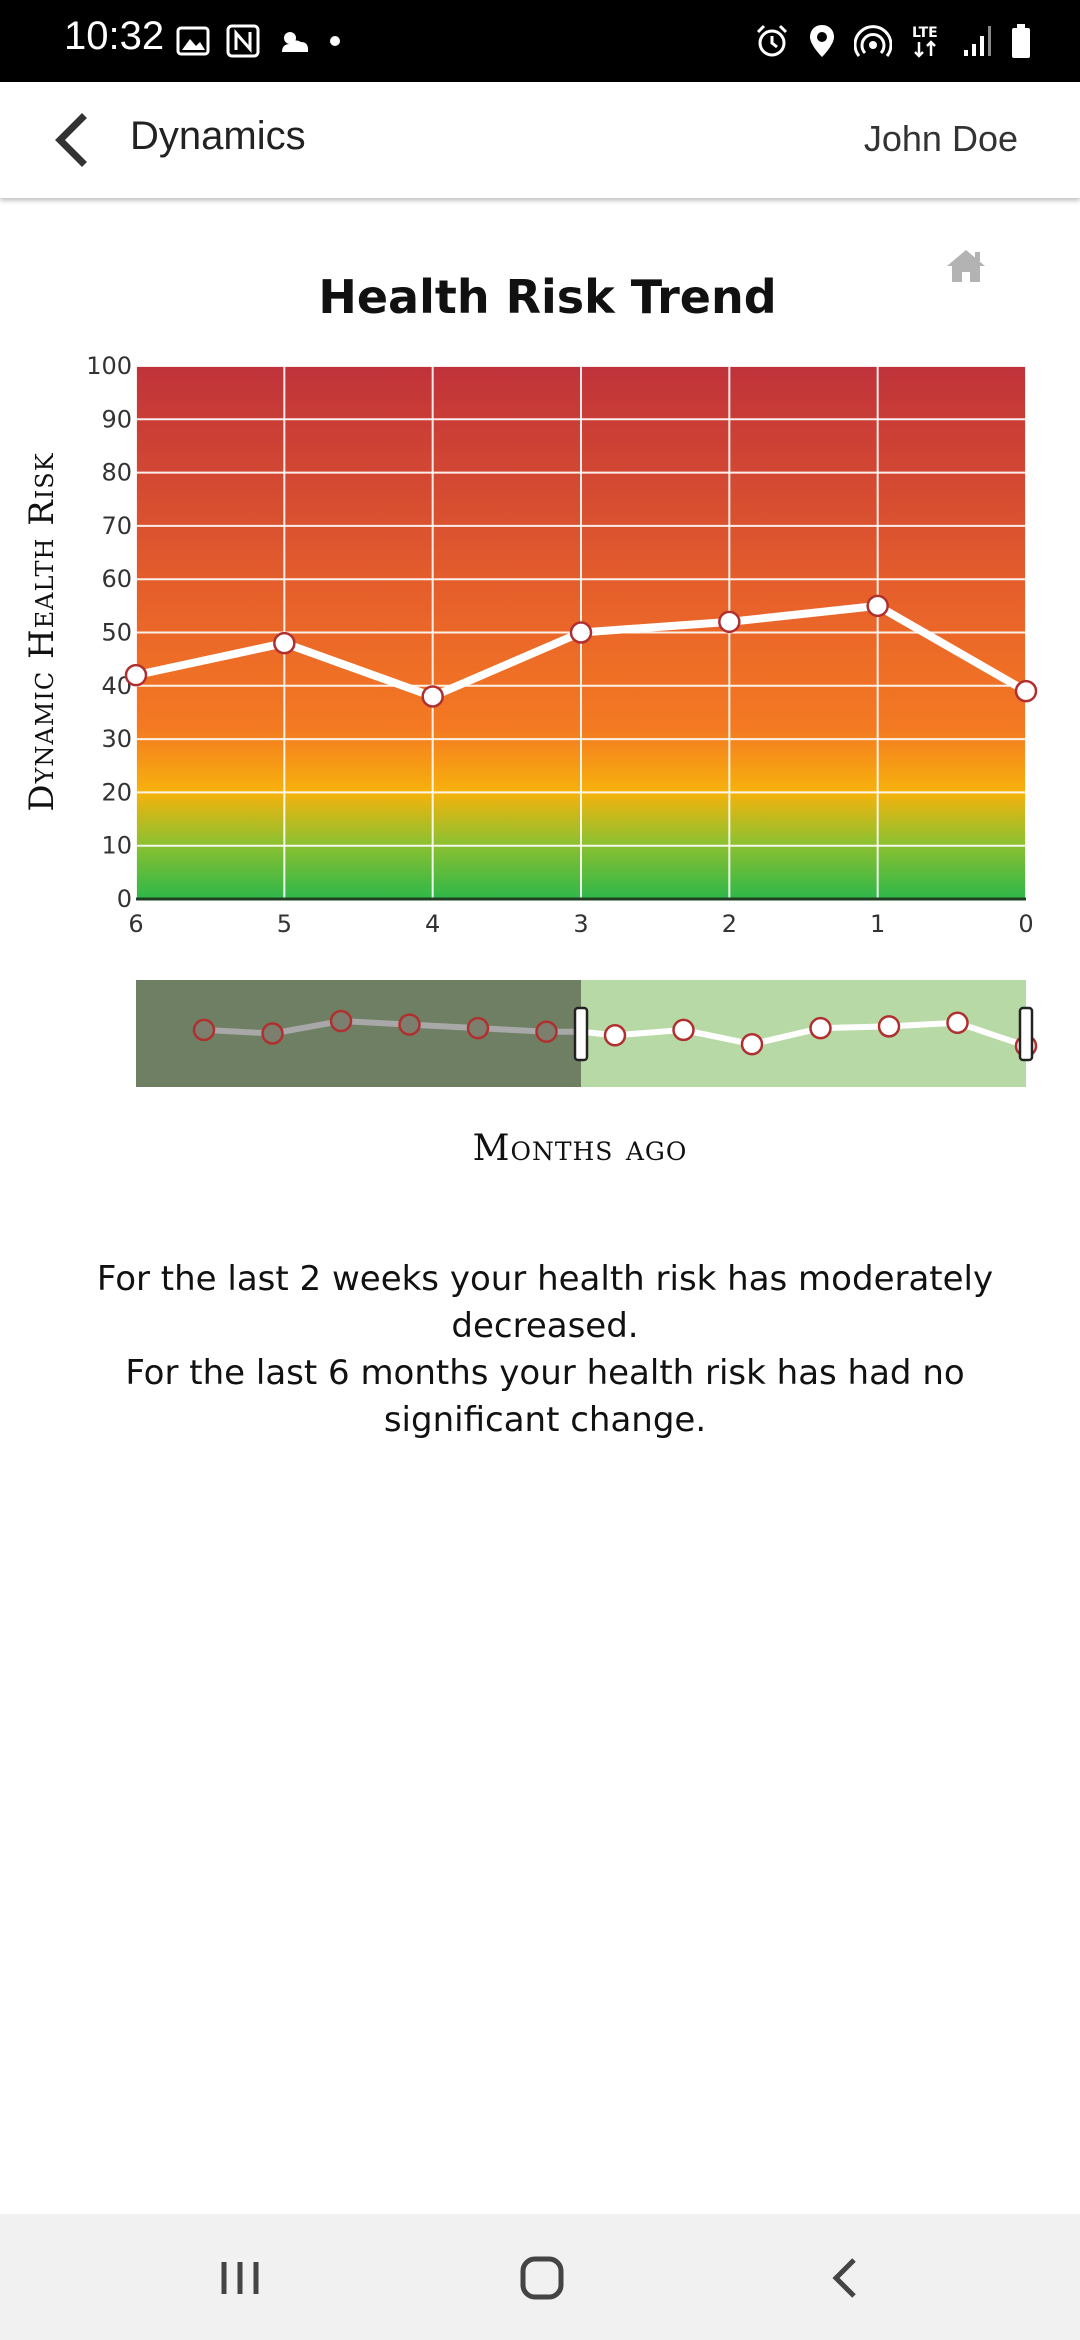 The width and height of the screenshot is (1080, 2340). What do you see at coordinates (822, 41) in the screenshot?
I see `location-icon` at bounding box center [822, 41].